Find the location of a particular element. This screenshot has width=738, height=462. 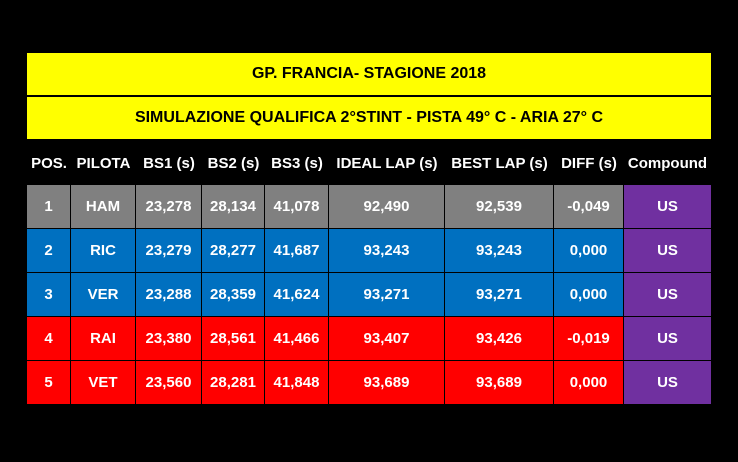

cell-best-lap: 92,539 is located at coordinates (499, 207).